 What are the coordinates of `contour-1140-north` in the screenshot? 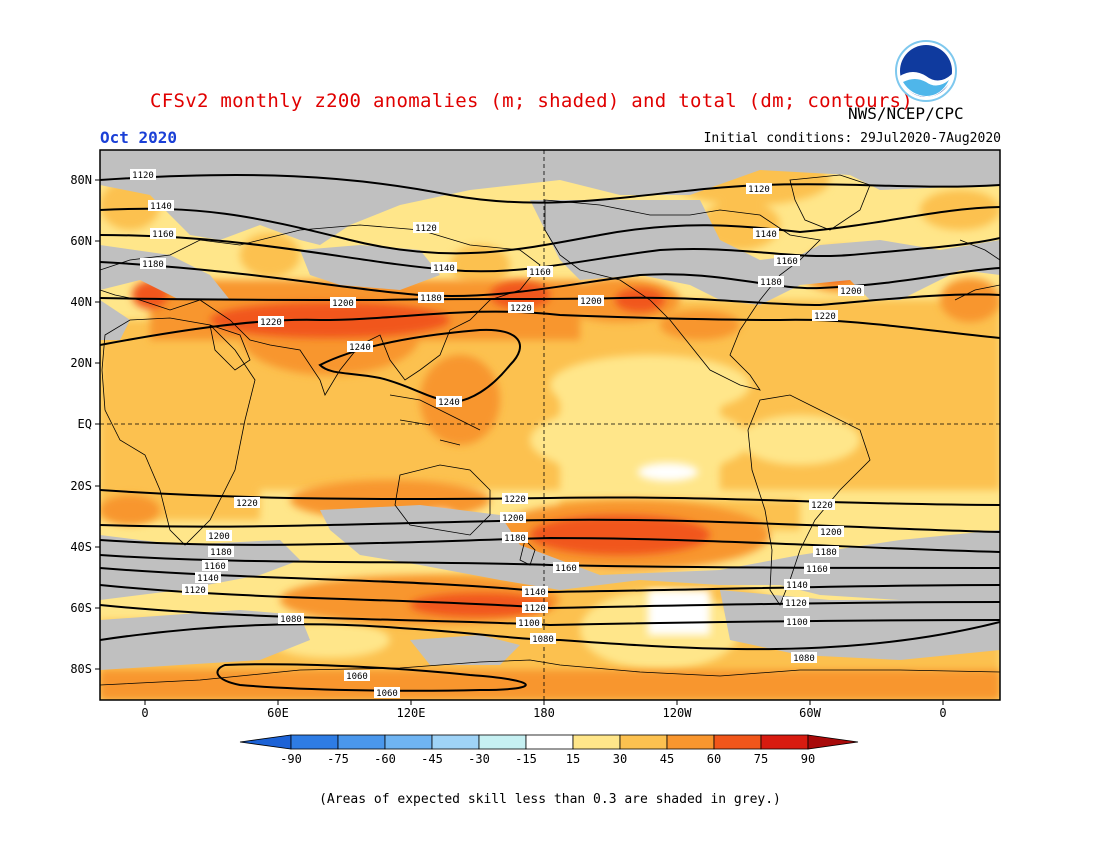 It's located at (550, 230).